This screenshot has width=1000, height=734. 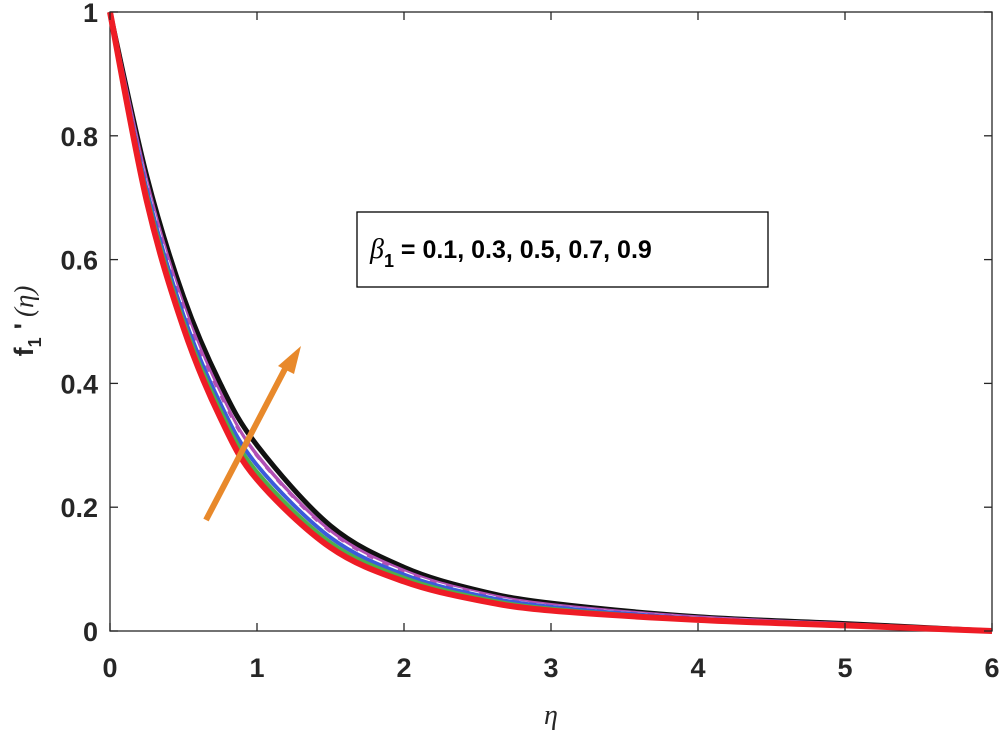 What do you see at coordinates (551, 715) in the screenshot?
I see `x-axis-label: η` at bounding box center [551, 715].